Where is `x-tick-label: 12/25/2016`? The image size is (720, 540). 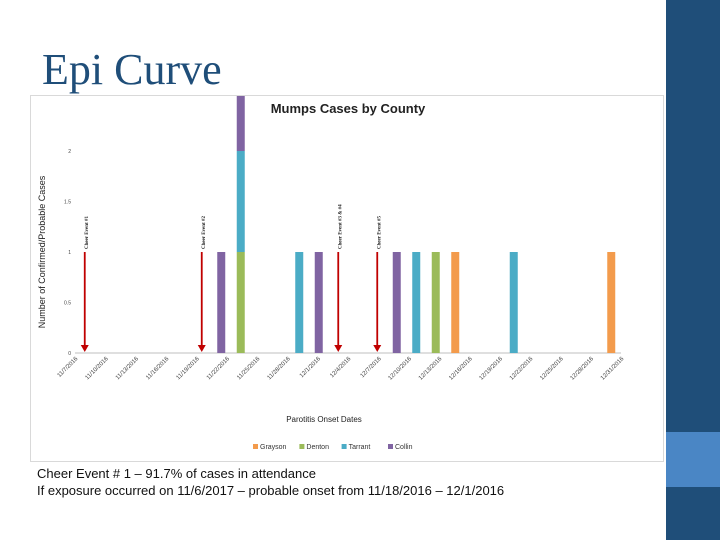 x-tick-label: 12/25/2016 is located at coordinates (552, 369).